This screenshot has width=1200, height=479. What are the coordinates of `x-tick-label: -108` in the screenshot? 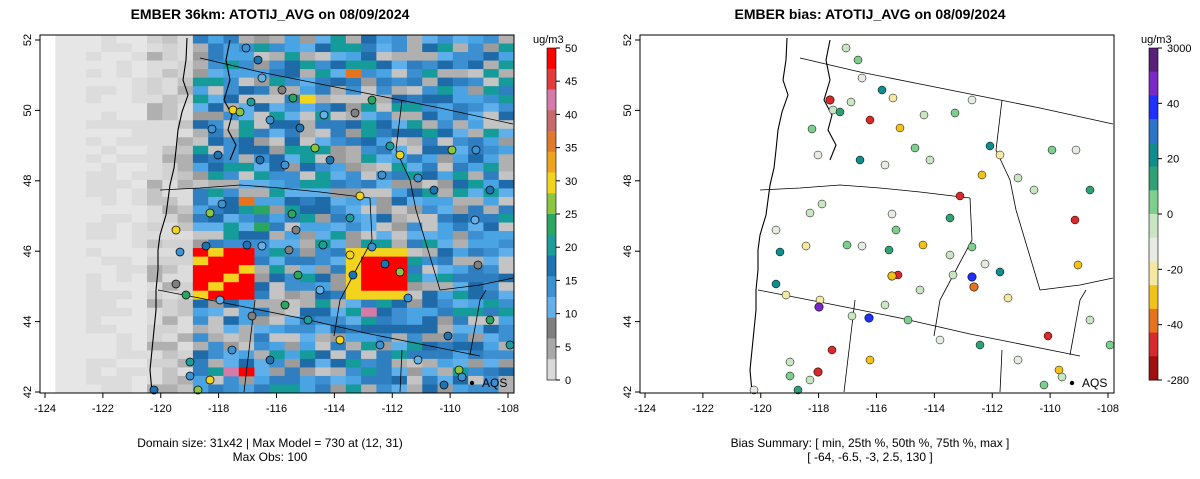 It's located at (1108, 409).